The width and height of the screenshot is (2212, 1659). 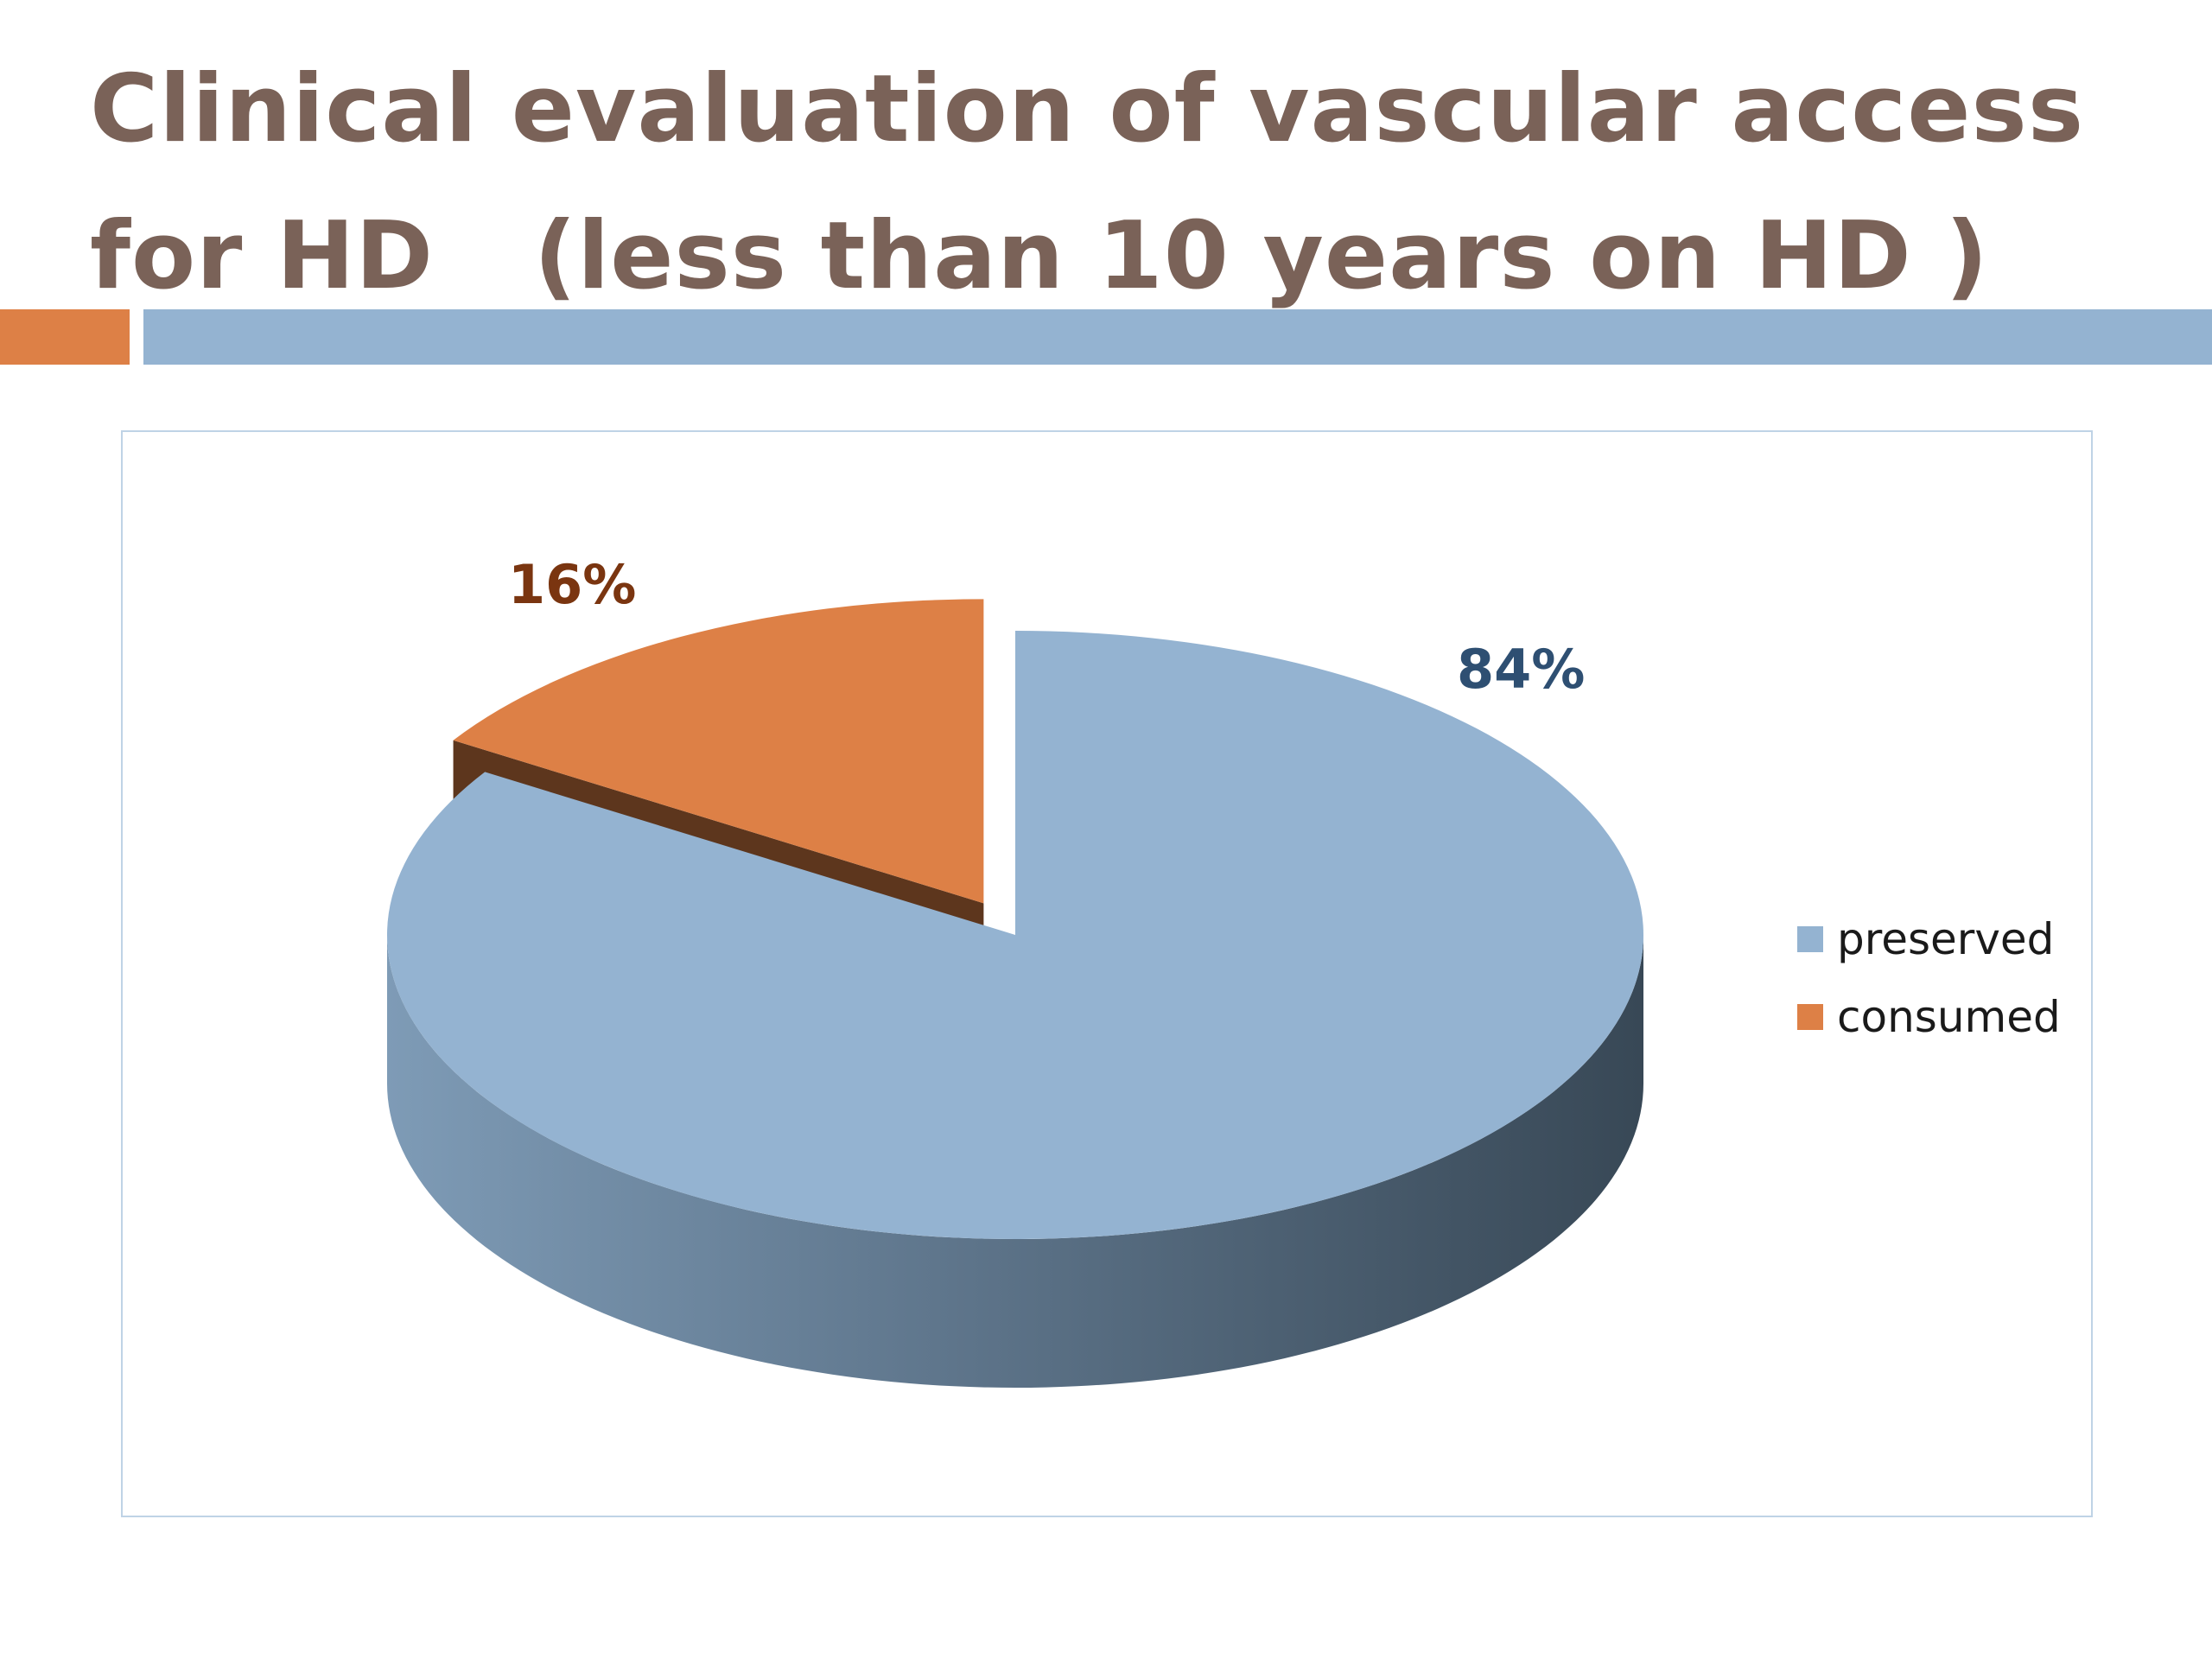 What do you see at coordinates (718, 751) in the screenshot?
I see `pie-slice-consumed` at bounding box center [718, 751].